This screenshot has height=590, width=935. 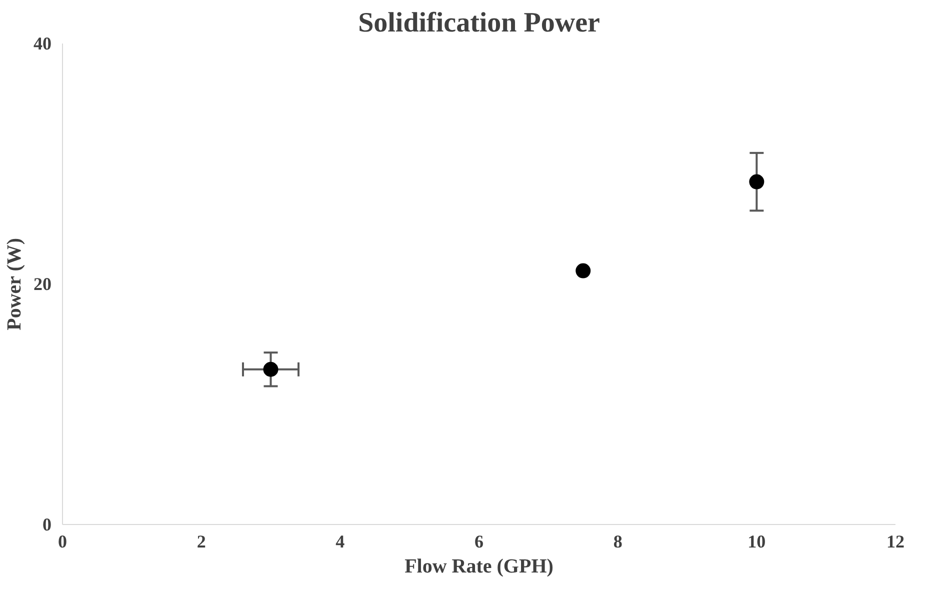 What do you see at coordinates (340, 542) in the screenshot?
I see `x-tick-label: 4` at bounding box center [340, 542].